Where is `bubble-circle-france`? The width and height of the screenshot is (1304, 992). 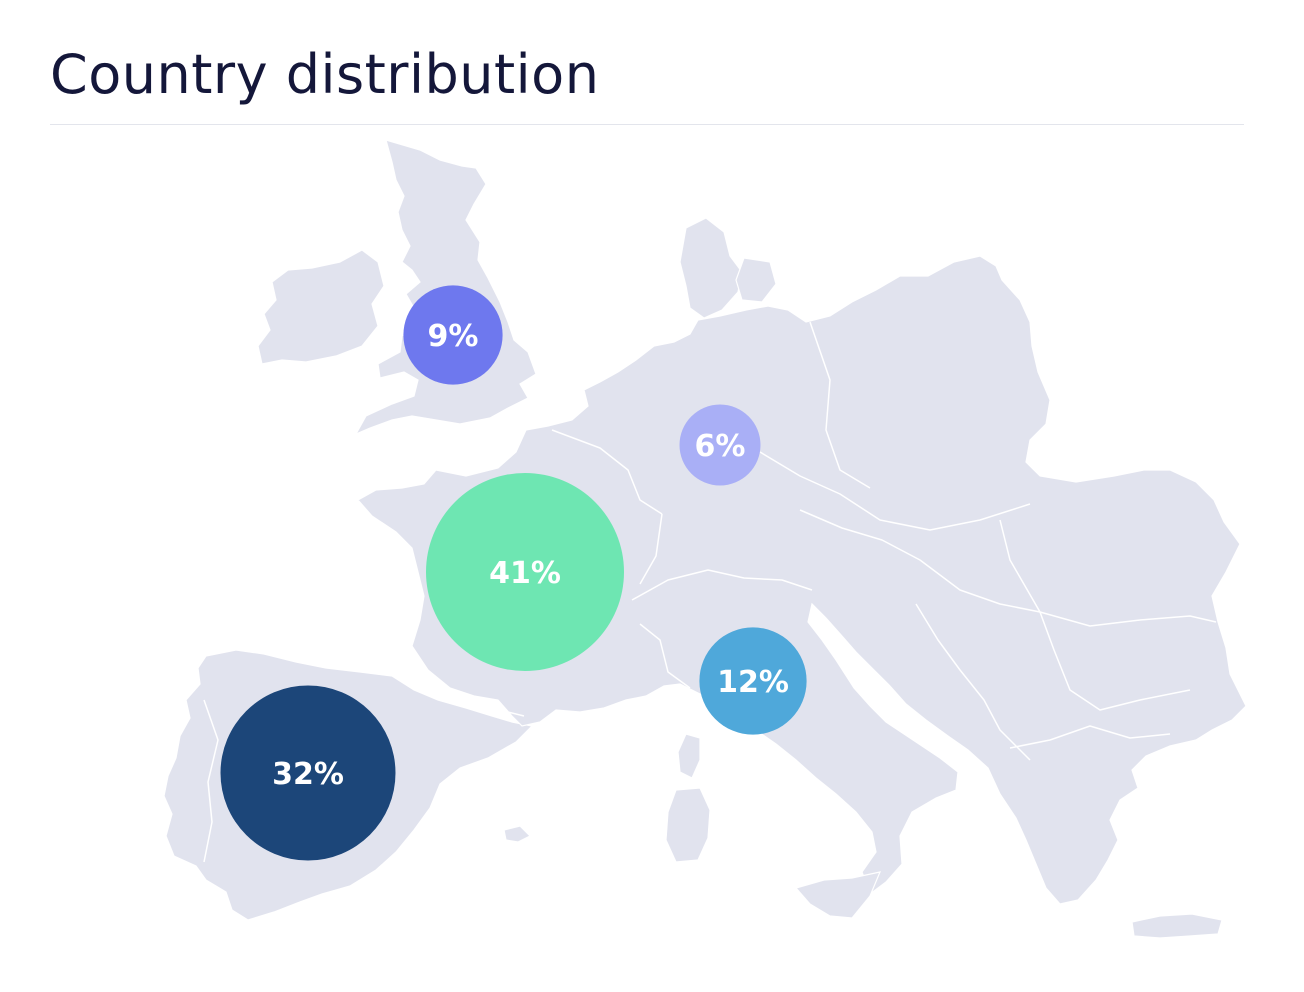 bubble-circle-france is located at coordinates (525, 572).